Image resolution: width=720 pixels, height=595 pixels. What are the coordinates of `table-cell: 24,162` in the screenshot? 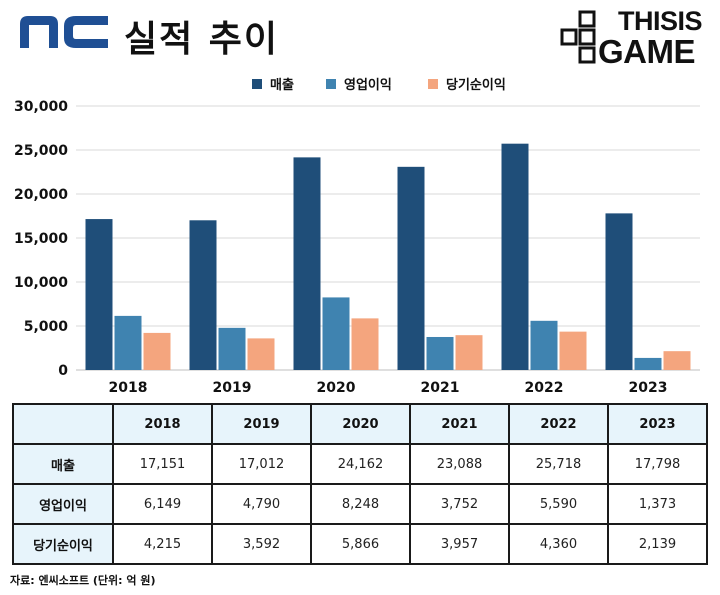 It's located at (360, 464).